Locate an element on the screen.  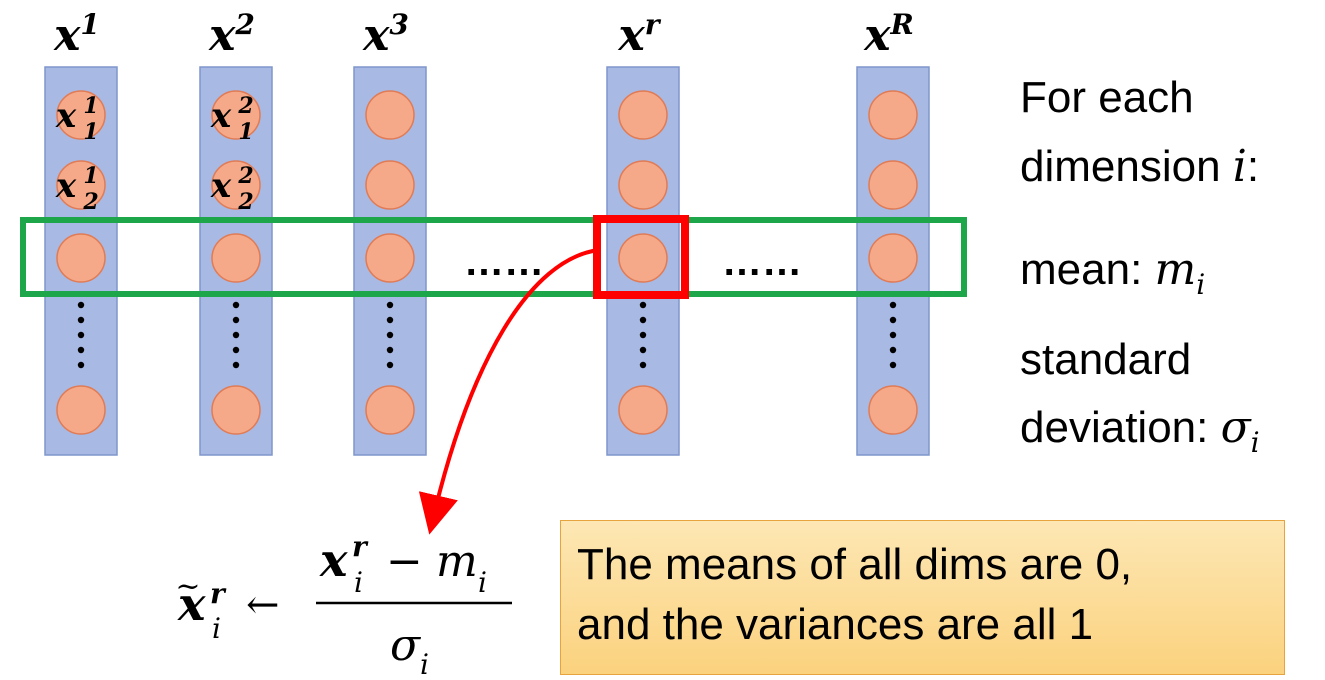
side-text-line1: For each is located at coordinates (1107, 97).